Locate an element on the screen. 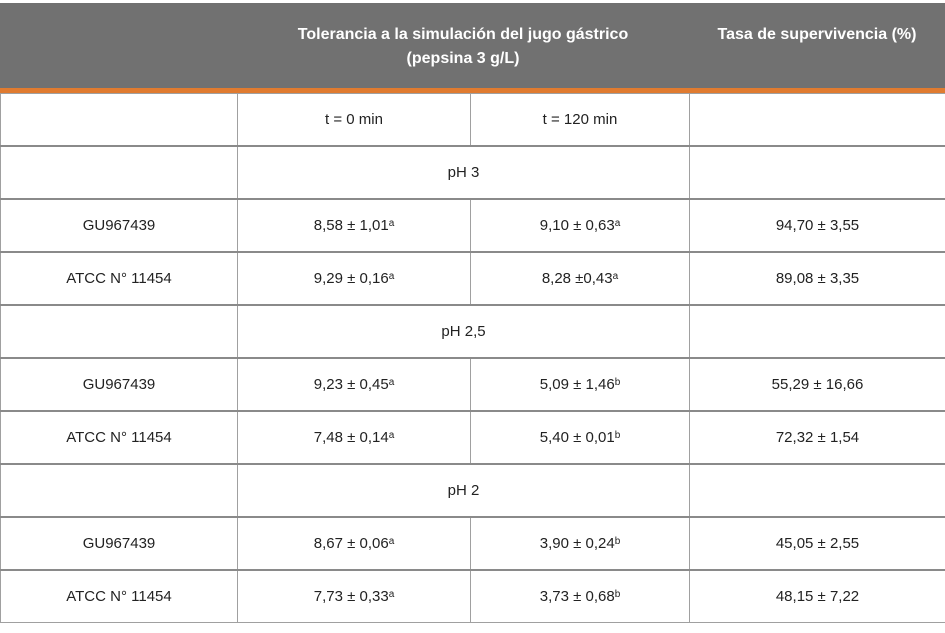  group-row: pH 3 is located at coordinates (472, 172).